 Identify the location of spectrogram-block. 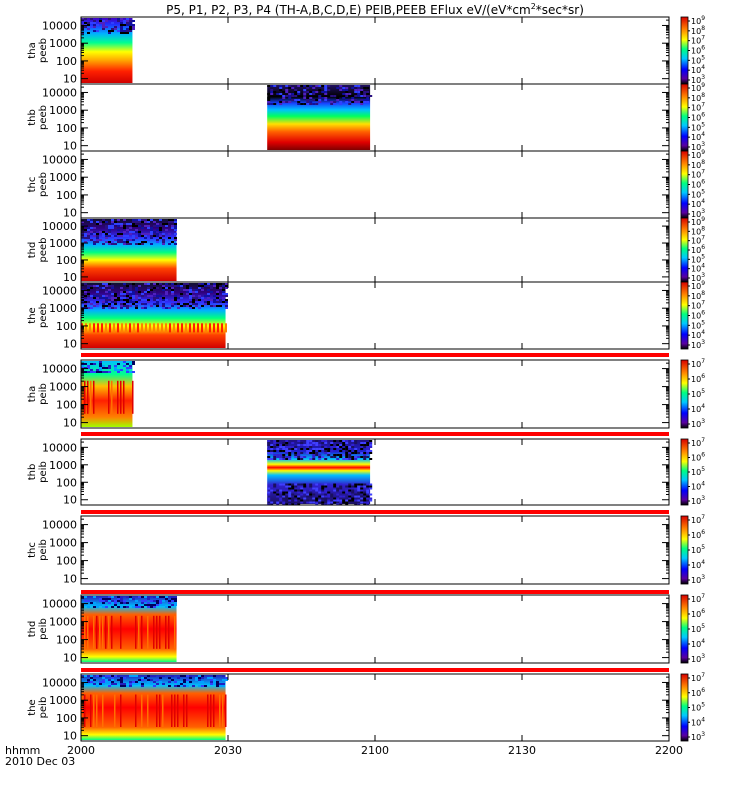
(107, 394).